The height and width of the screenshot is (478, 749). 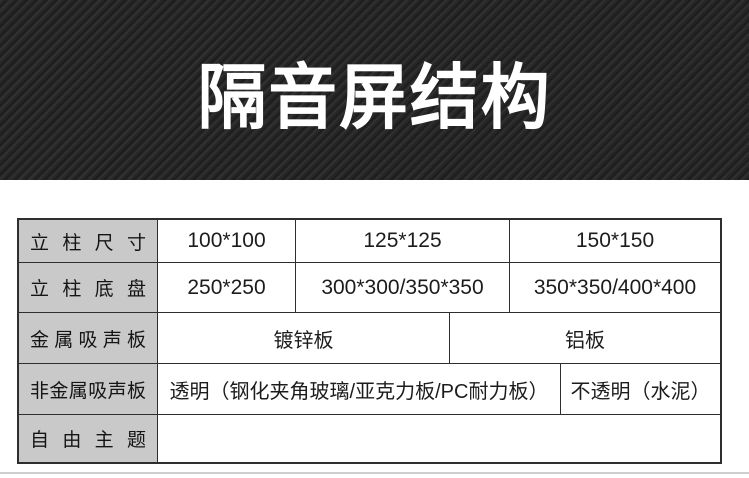 What do you see at coordinates (374, 98) in the screenshot?
I see `page-title: 隔音屏结构` at bounding box center [374, 98].